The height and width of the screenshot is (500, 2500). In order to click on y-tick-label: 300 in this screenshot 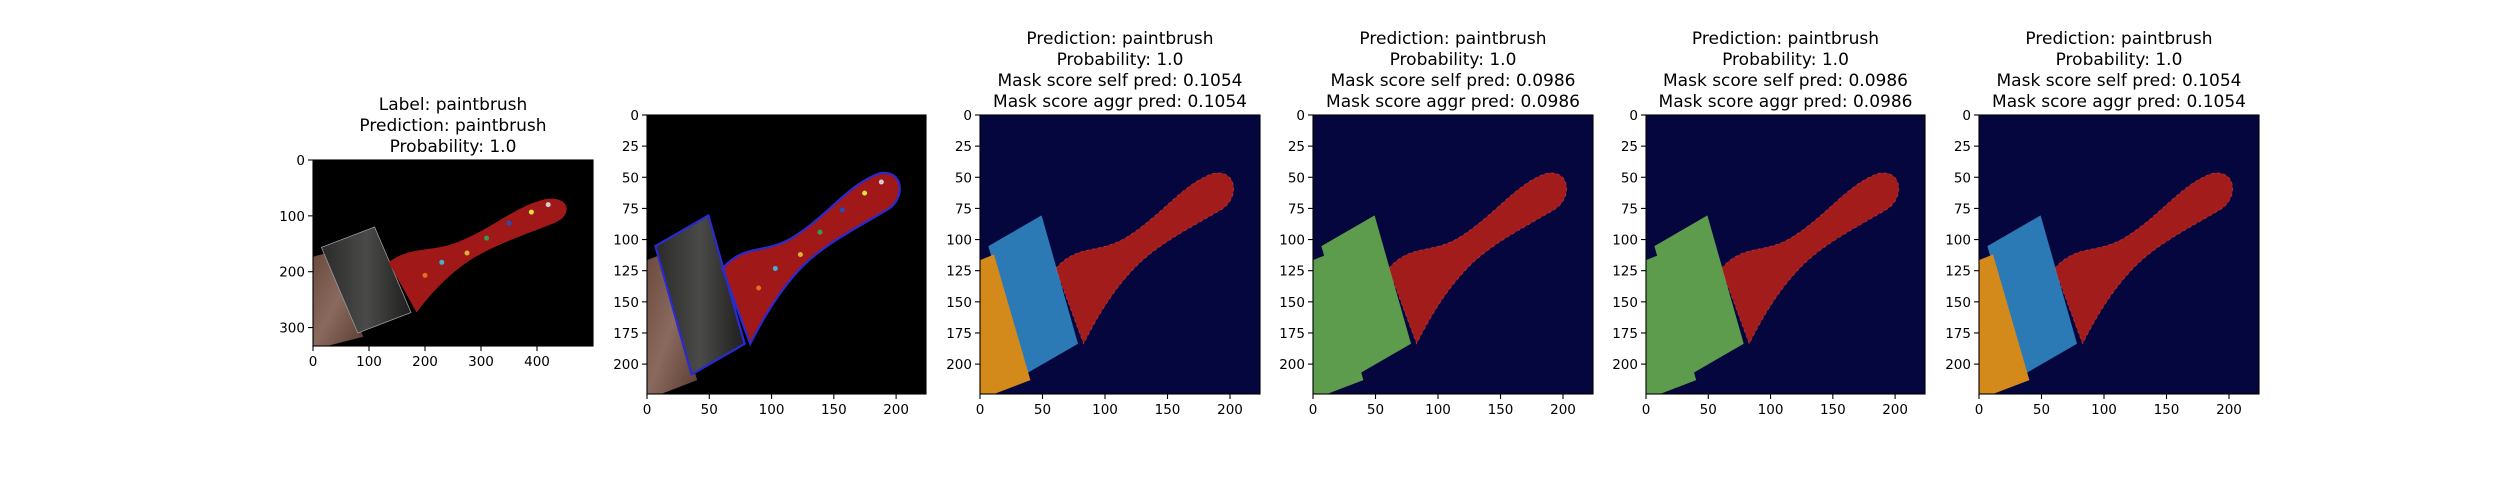, I will do `click(292, 329)`.